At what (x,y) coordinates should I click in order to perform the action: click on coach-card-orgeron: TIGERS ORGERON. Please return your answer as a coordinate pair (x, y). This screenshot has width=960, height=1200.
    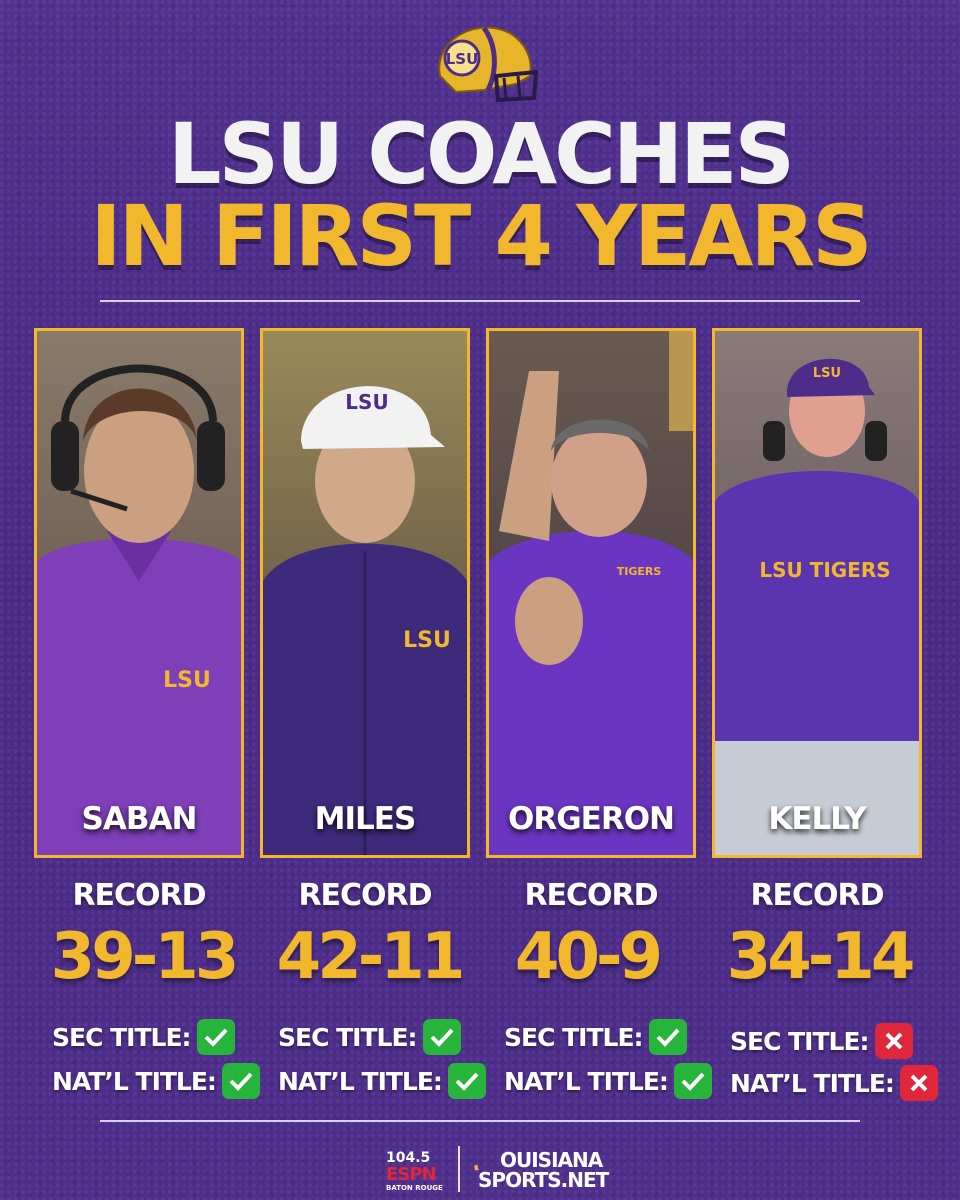
    Looking at the image, I should click on (591, 593).